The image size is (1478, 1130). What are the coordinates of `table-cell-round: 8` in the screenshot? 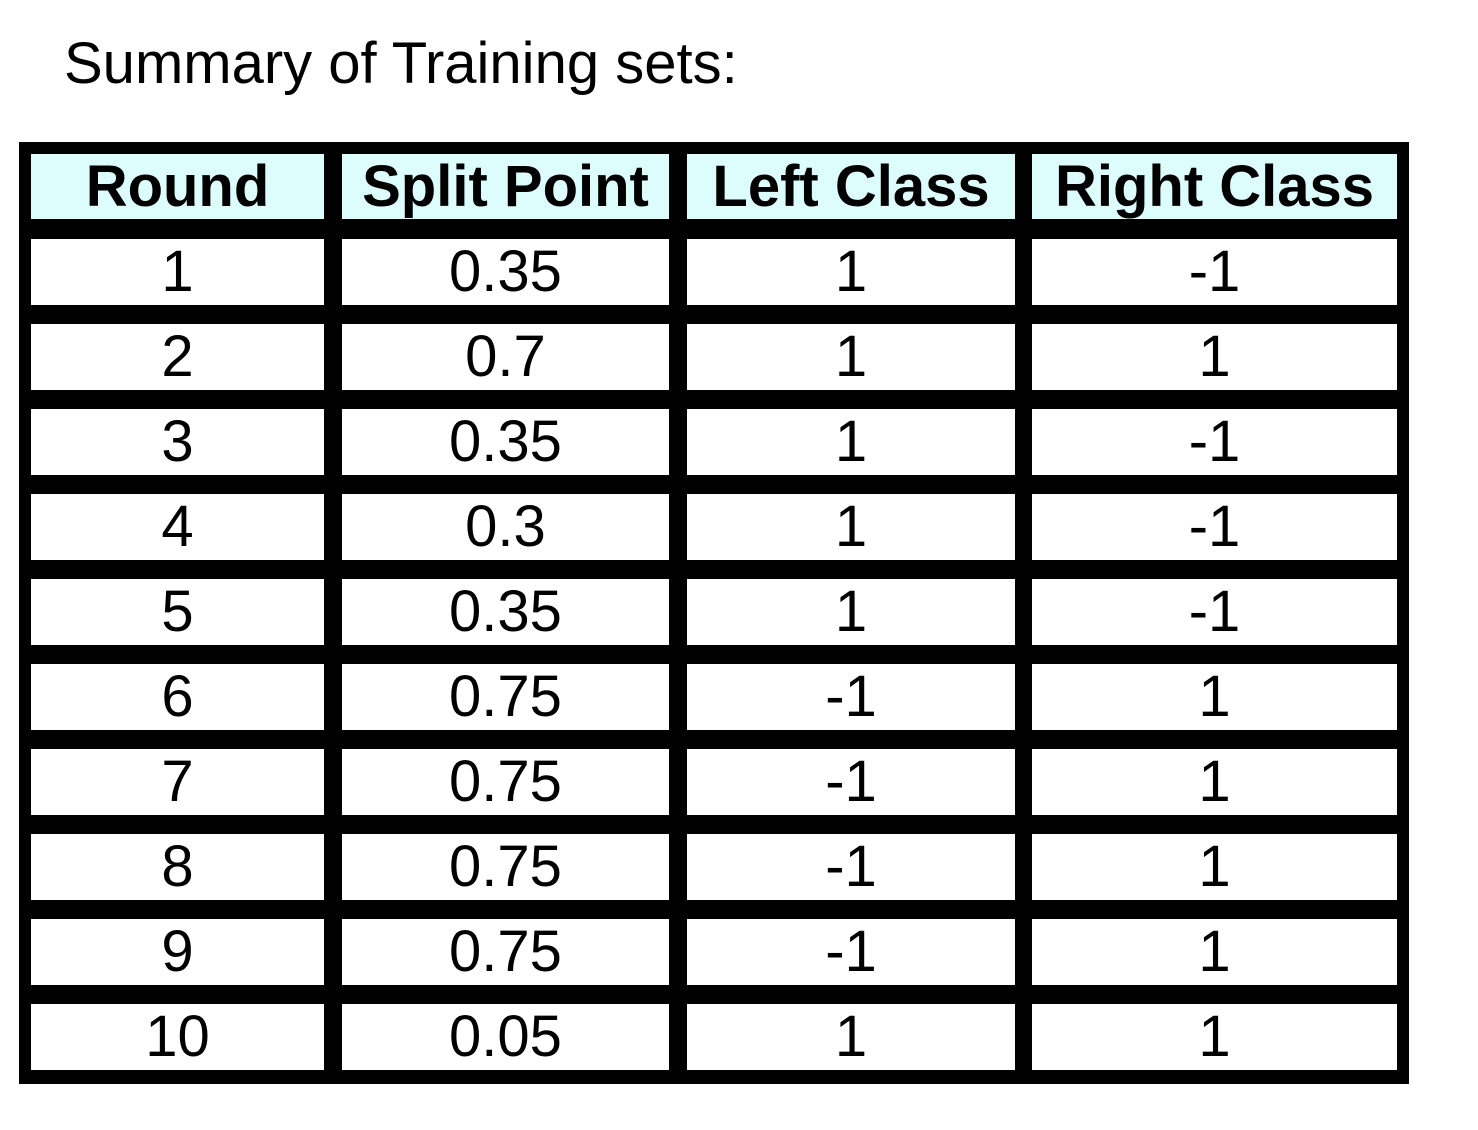 It's located at (177, 867).